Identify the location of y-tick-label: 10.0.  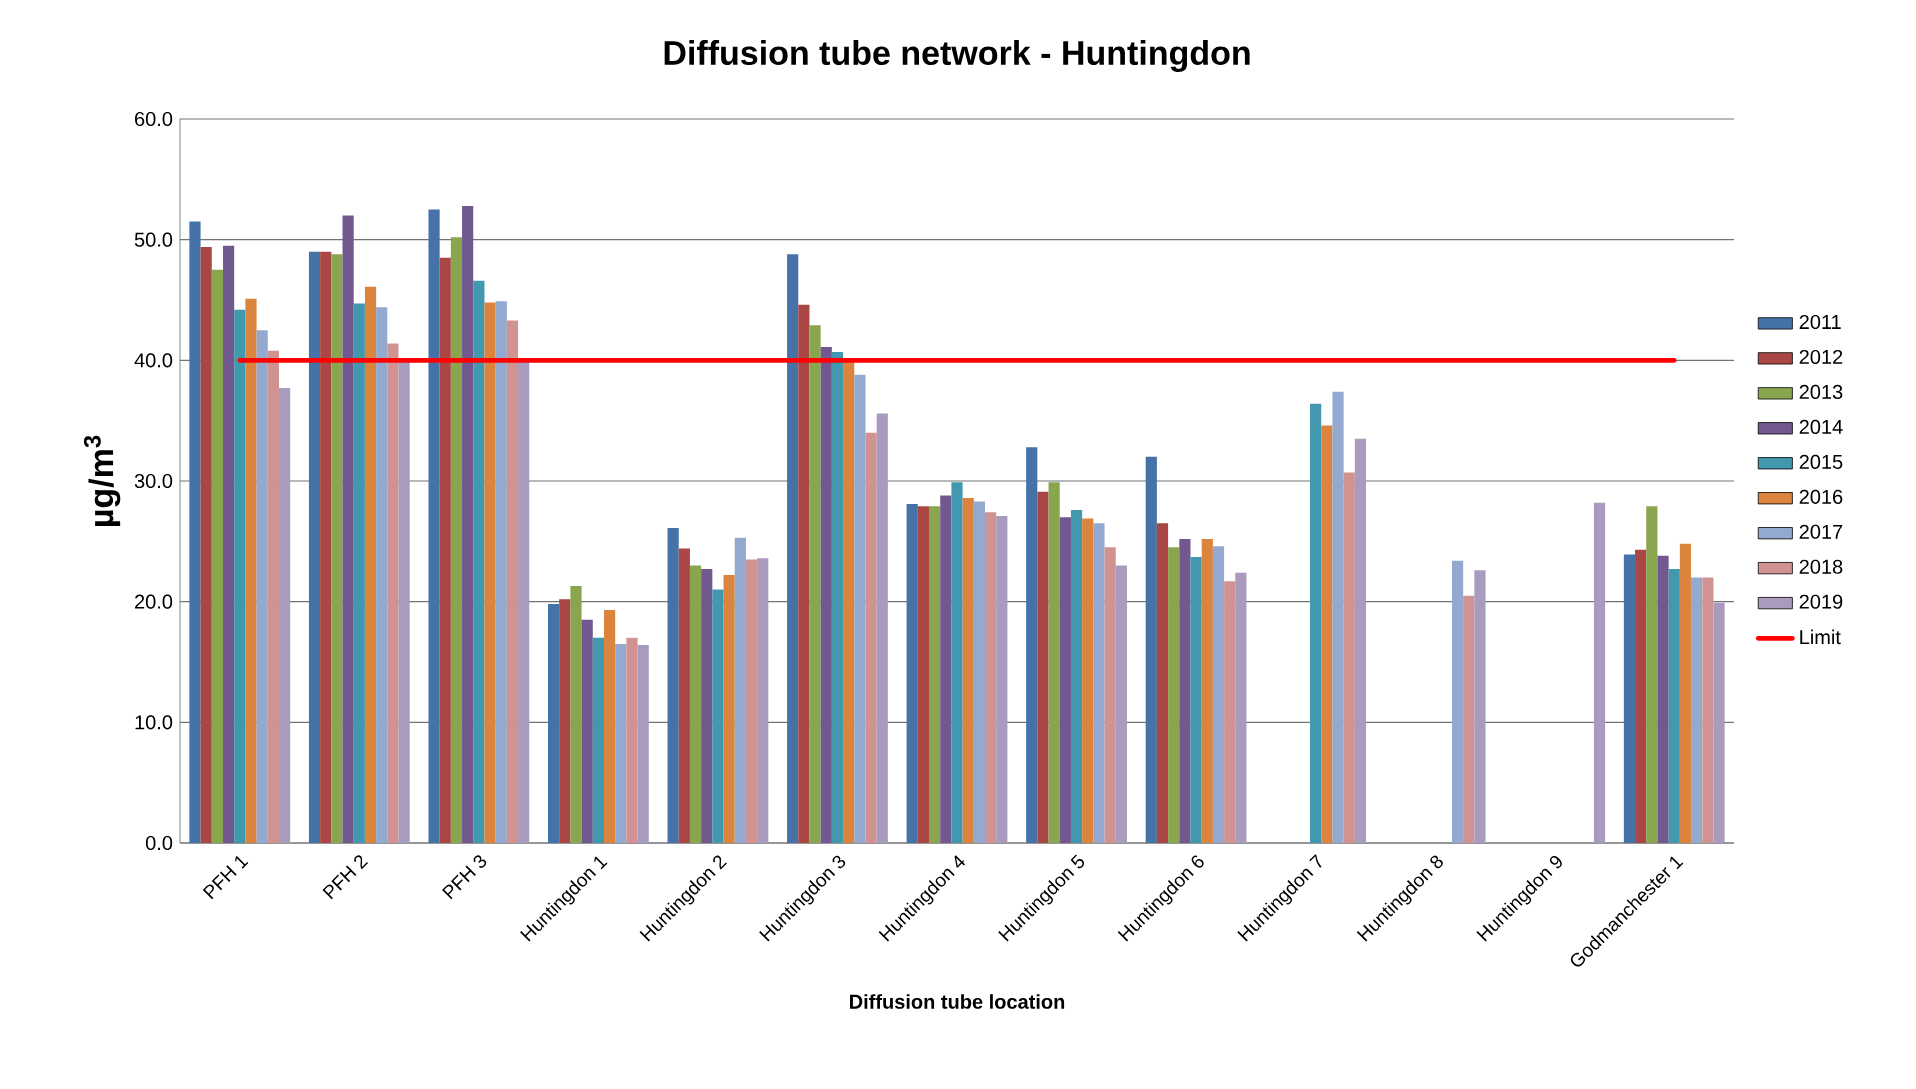
(154, 722).